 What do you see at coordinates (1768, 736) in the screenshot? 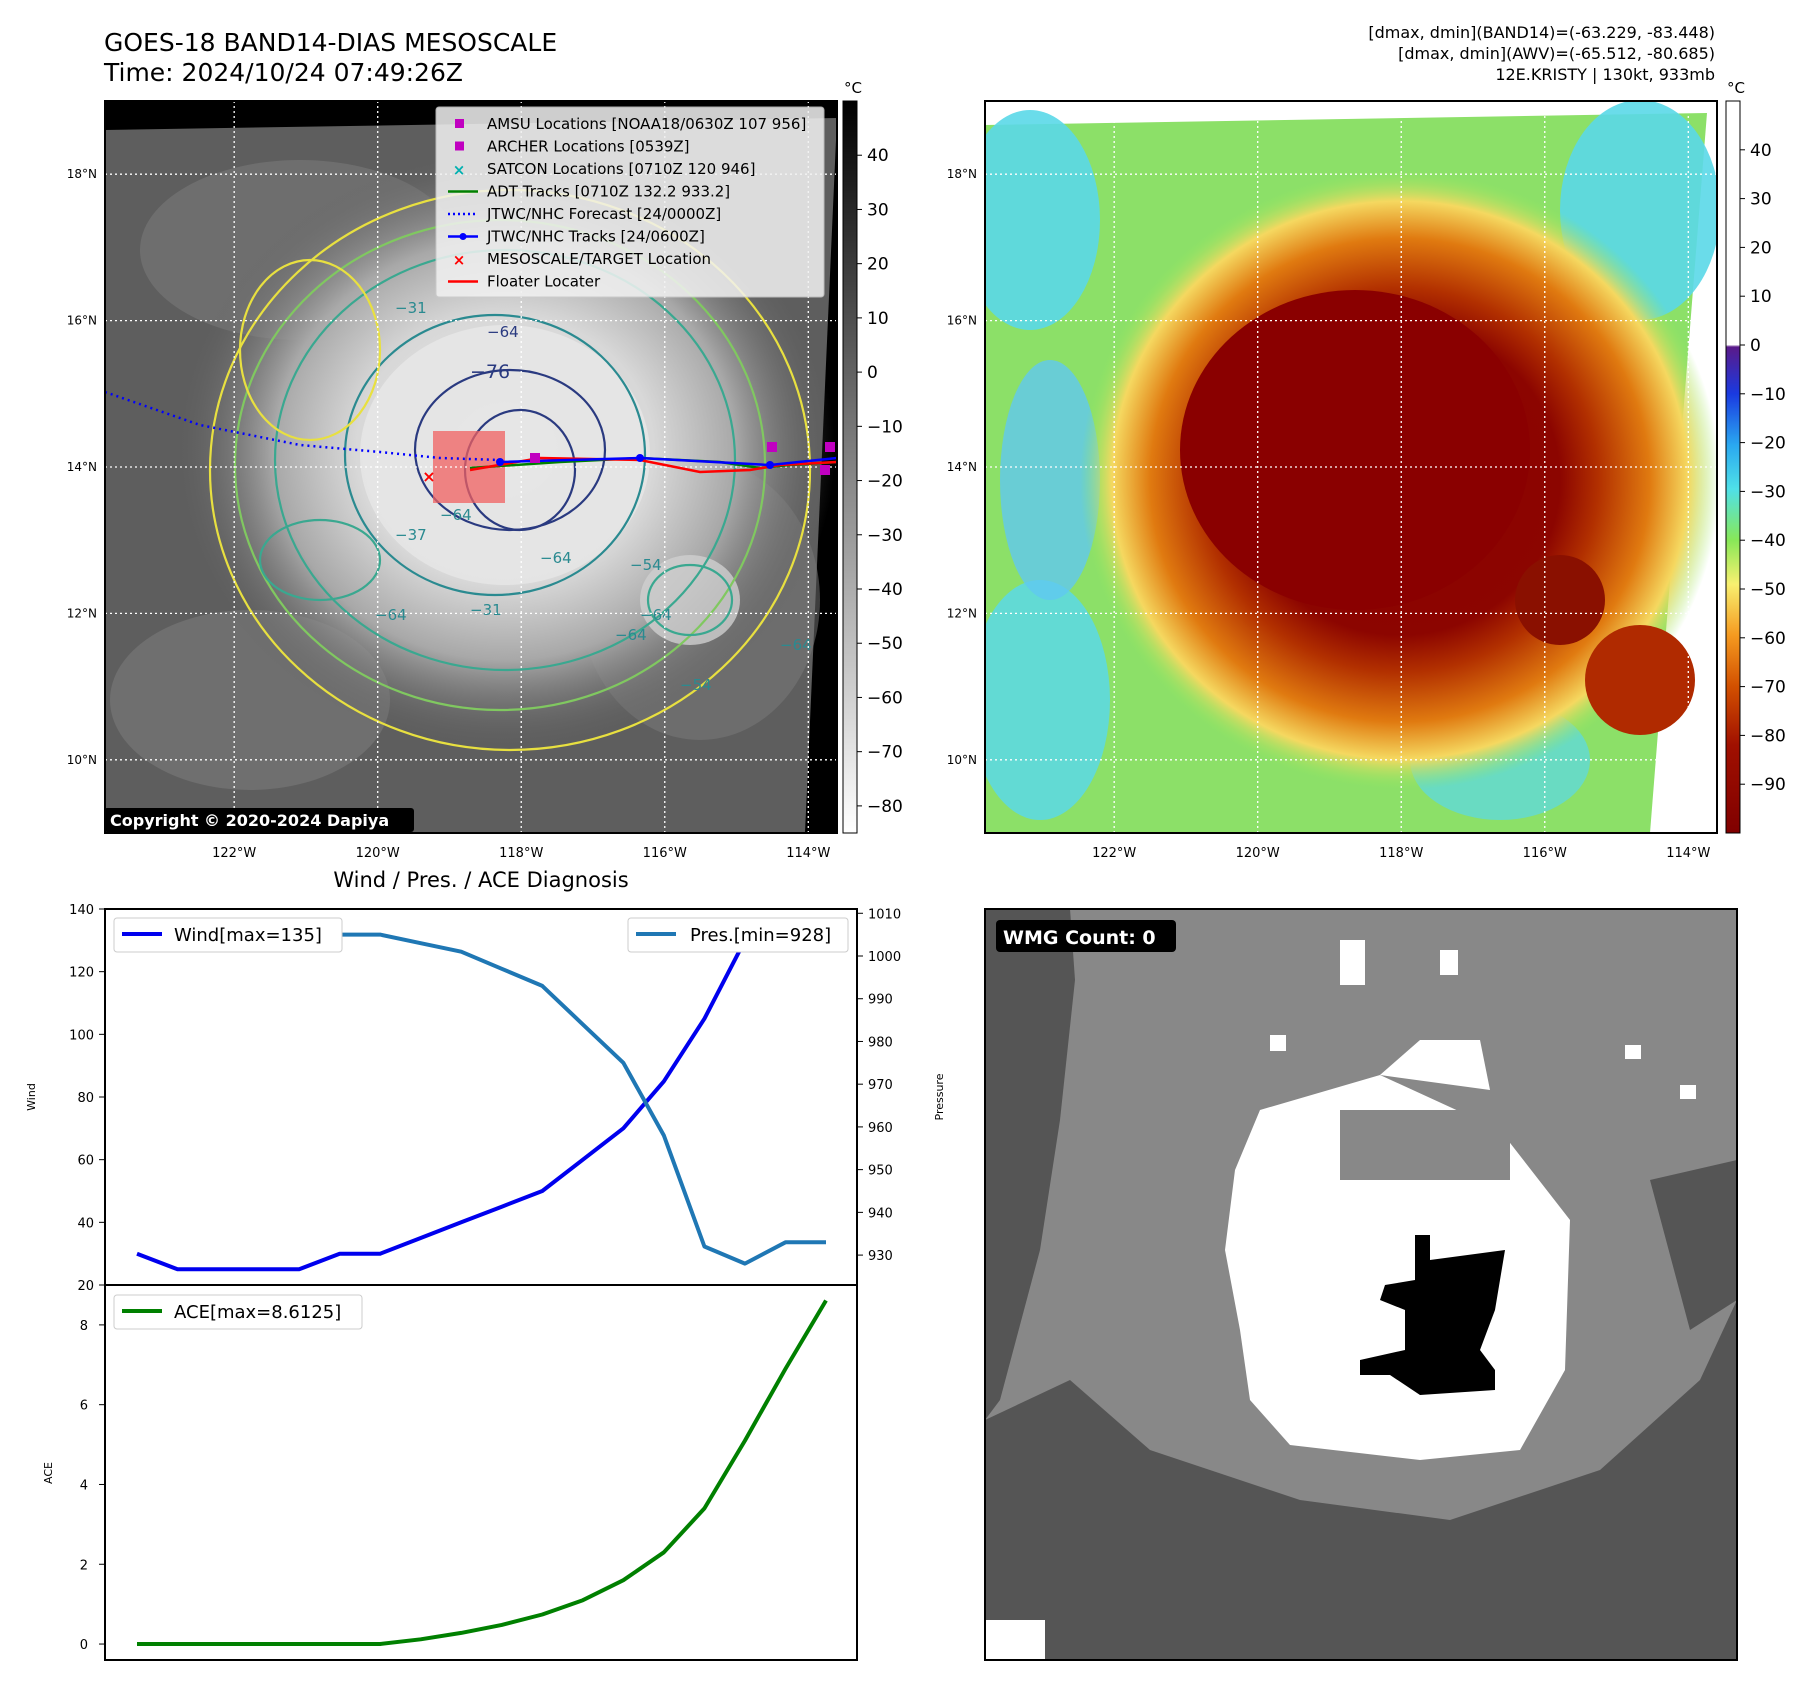
I see `awv-colorbar-tick-label: −80` at bounding box center [1768, 736].